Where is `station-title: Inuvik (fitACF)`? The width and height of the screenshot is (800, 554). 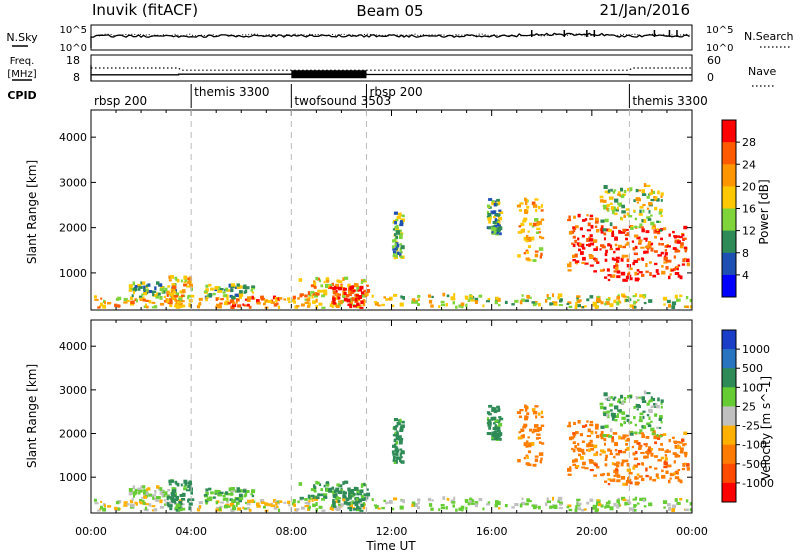 station-title: Inuvik (fitACF) is located at coordinates (145, 10).